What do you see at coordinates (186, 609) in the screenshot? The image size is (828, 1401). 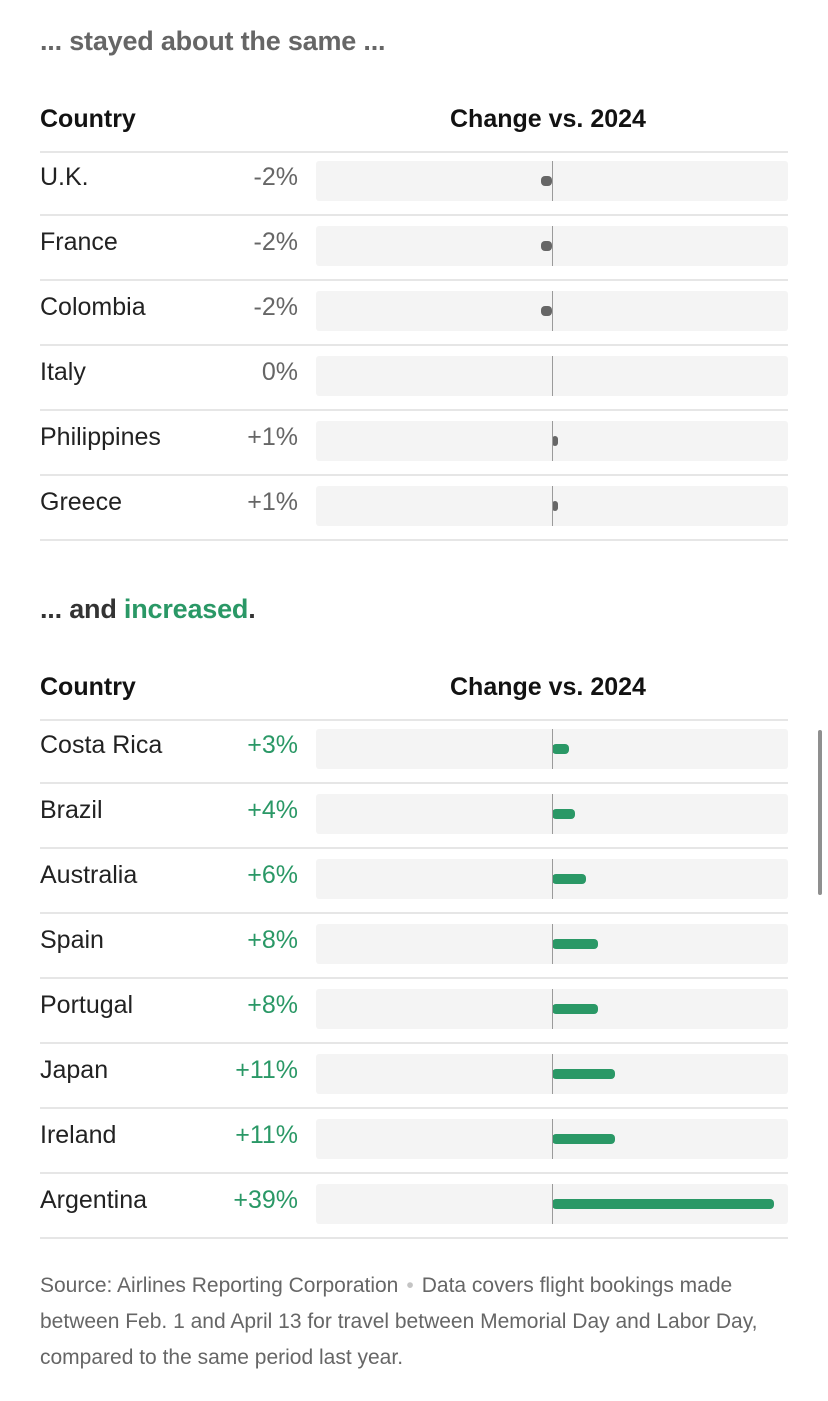 I see `highlight-increased: increased` at bounding box center [186, 609].